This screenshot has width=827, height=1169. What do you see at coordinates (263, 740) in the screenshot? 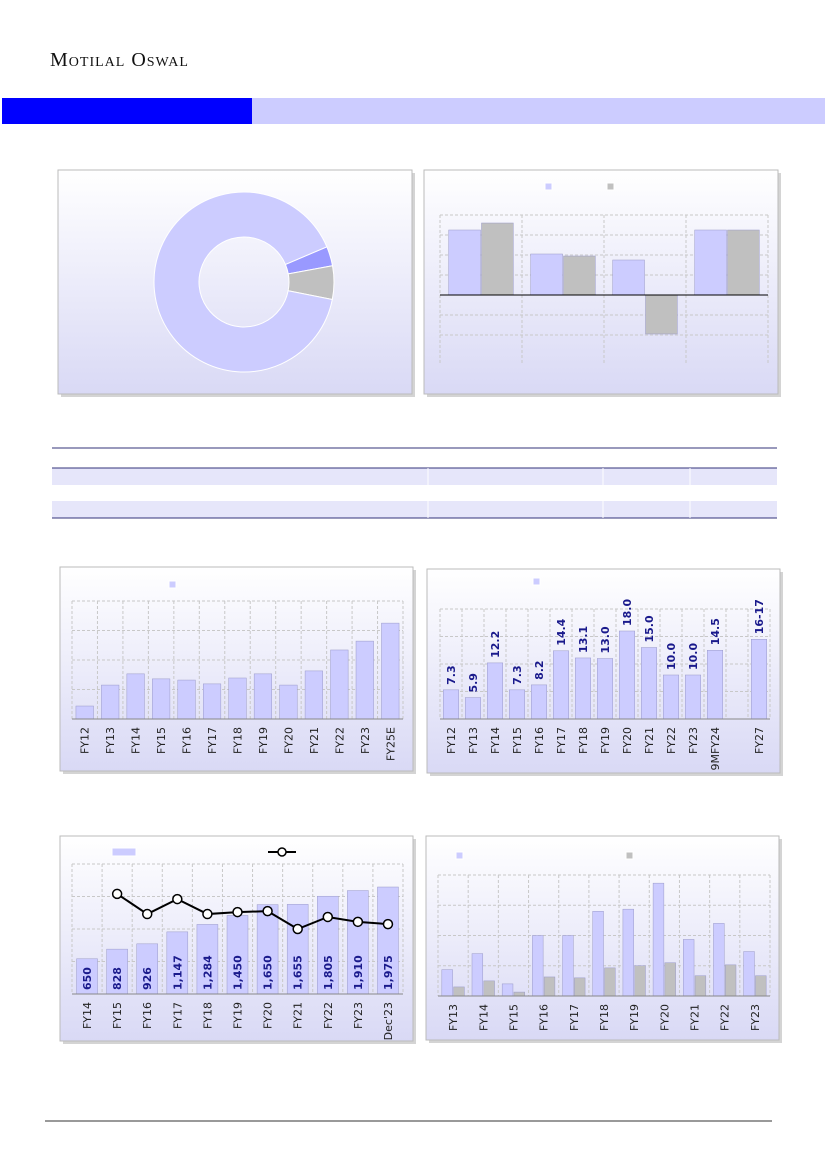
I see `x-tick-label: FY19` at bounding box center [263, 740].